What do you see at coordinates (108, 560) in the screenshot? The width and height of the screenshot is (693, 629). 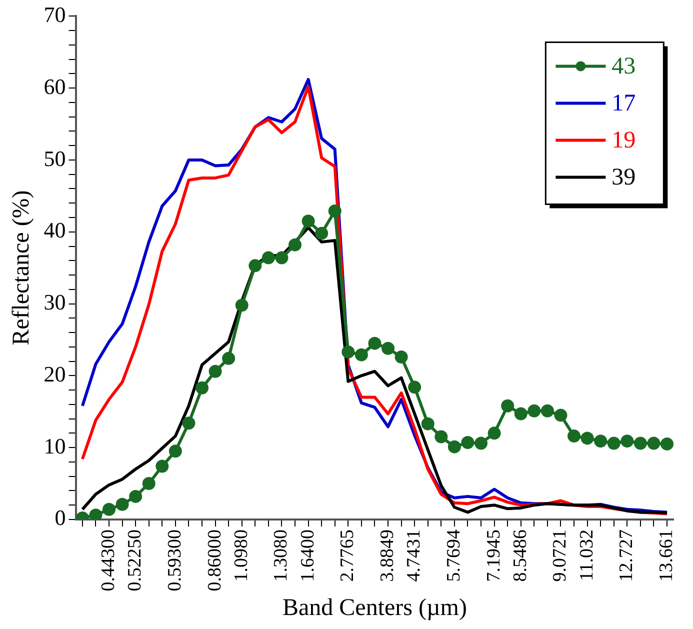 I see `x-tick-label: 0.44300` at bounding box center [108, 560].